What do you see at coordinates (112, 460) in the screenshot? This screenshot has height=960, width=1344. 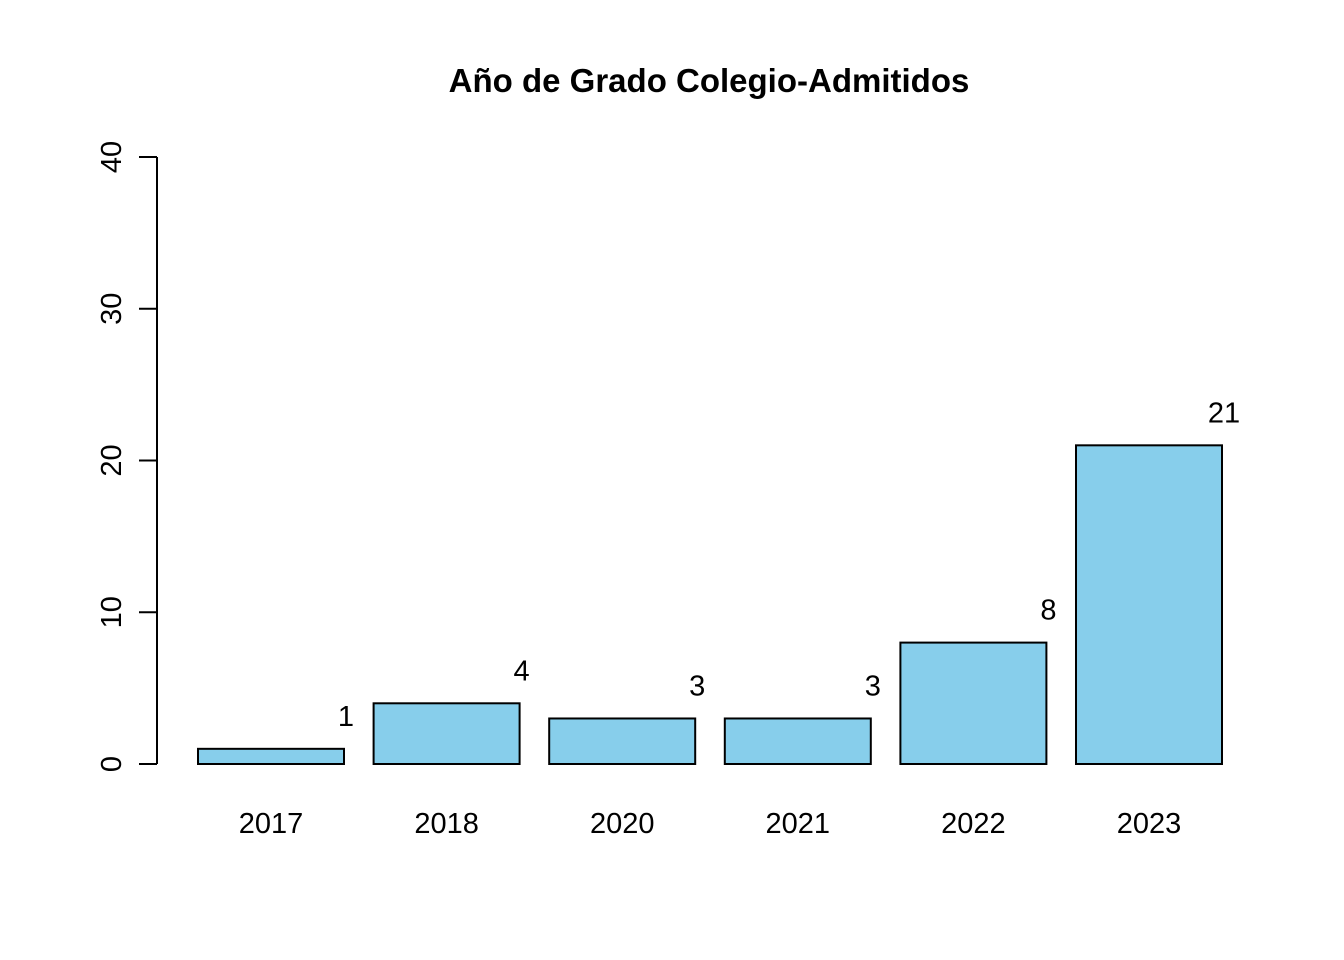 I see `y-tick-label: 20` at bounding box center [112, 460].